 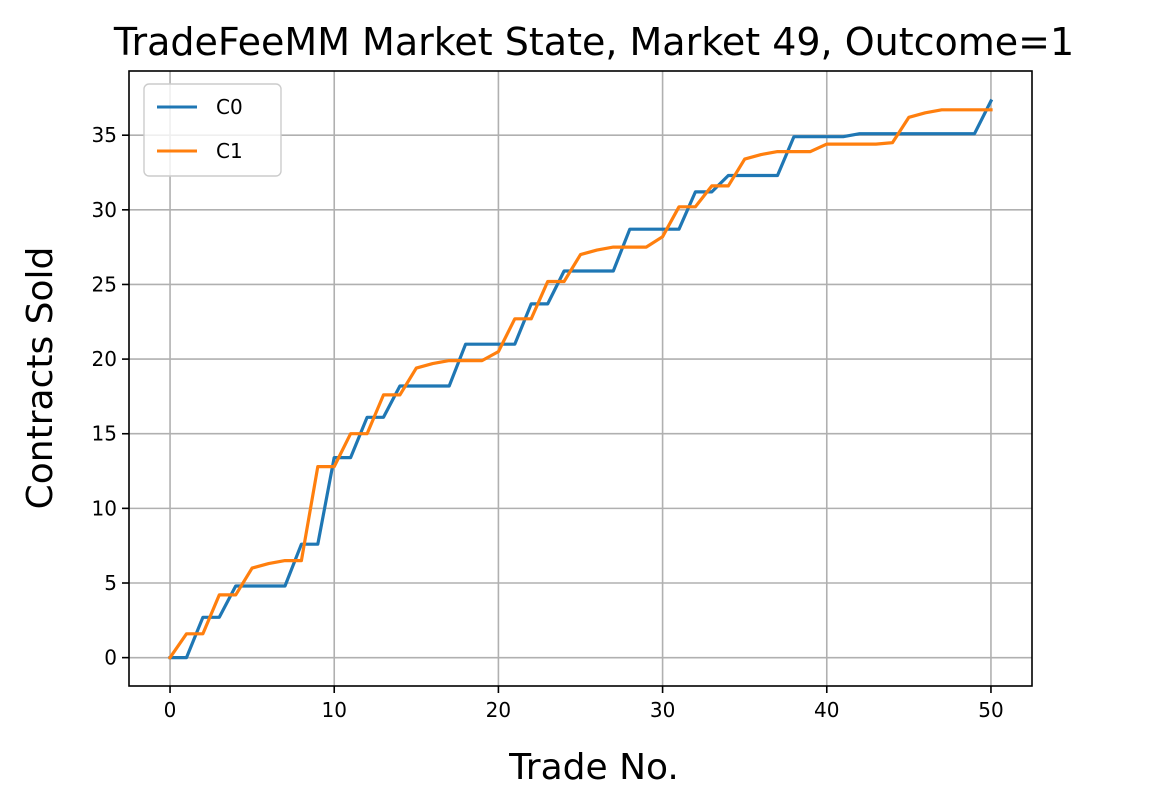 I want to click on y-tick-label: 10, so click(x=104, y=508).